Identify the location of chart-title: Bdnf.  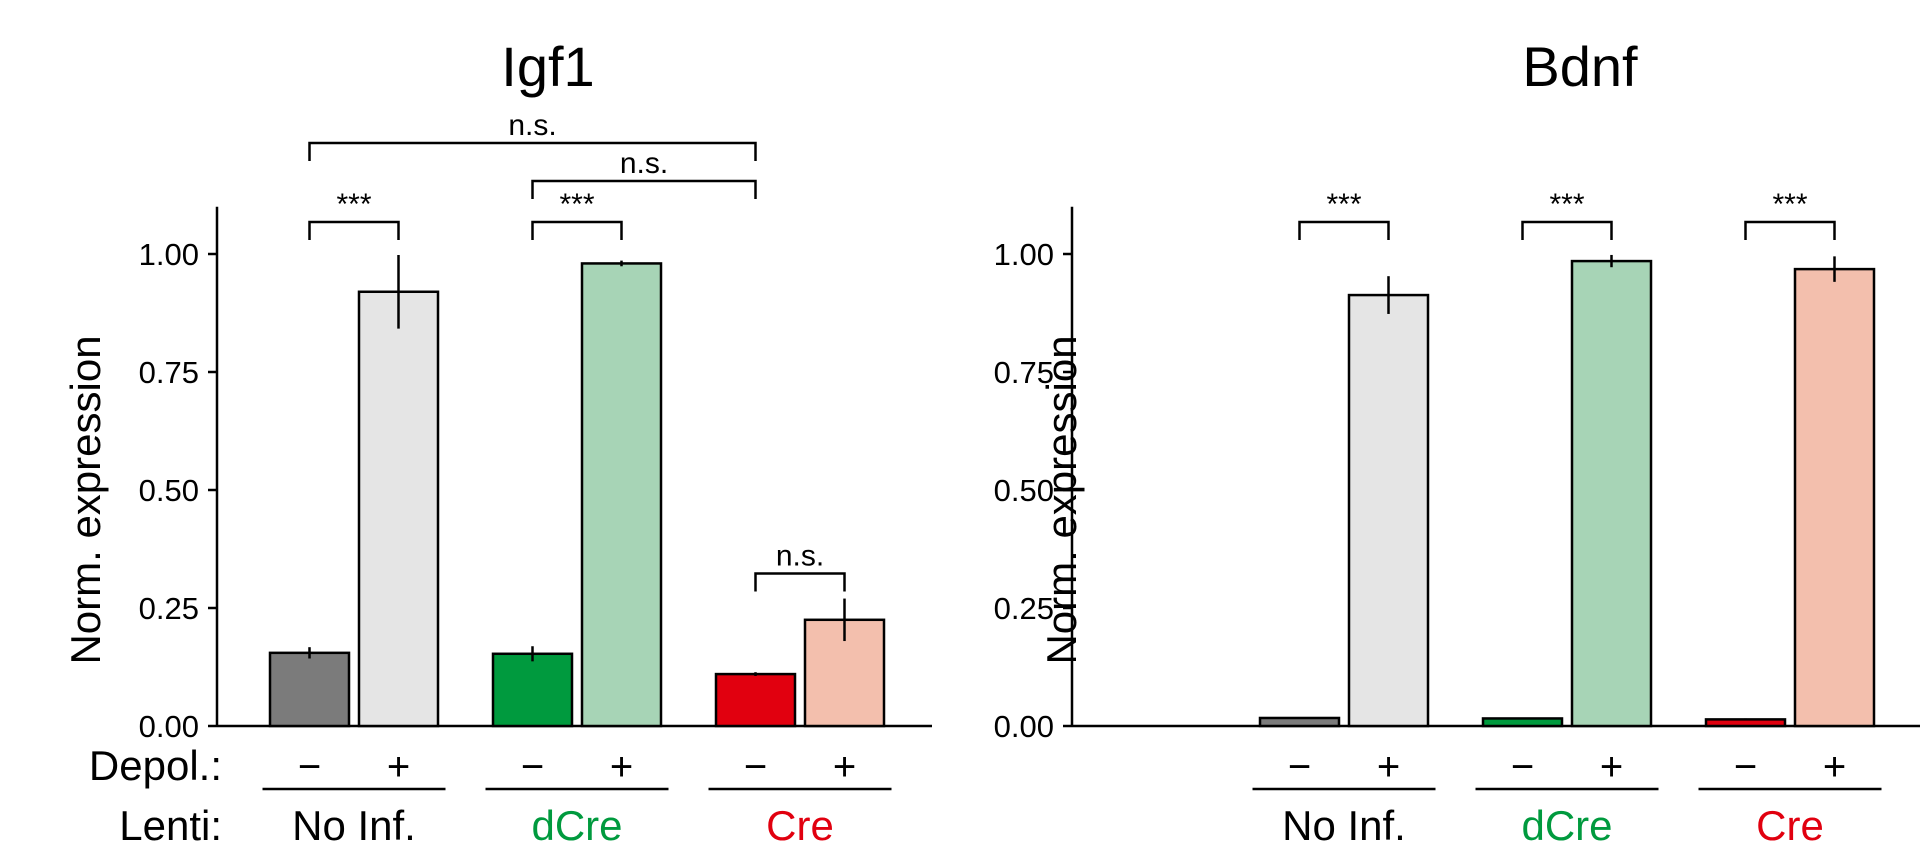
(1580, 66).